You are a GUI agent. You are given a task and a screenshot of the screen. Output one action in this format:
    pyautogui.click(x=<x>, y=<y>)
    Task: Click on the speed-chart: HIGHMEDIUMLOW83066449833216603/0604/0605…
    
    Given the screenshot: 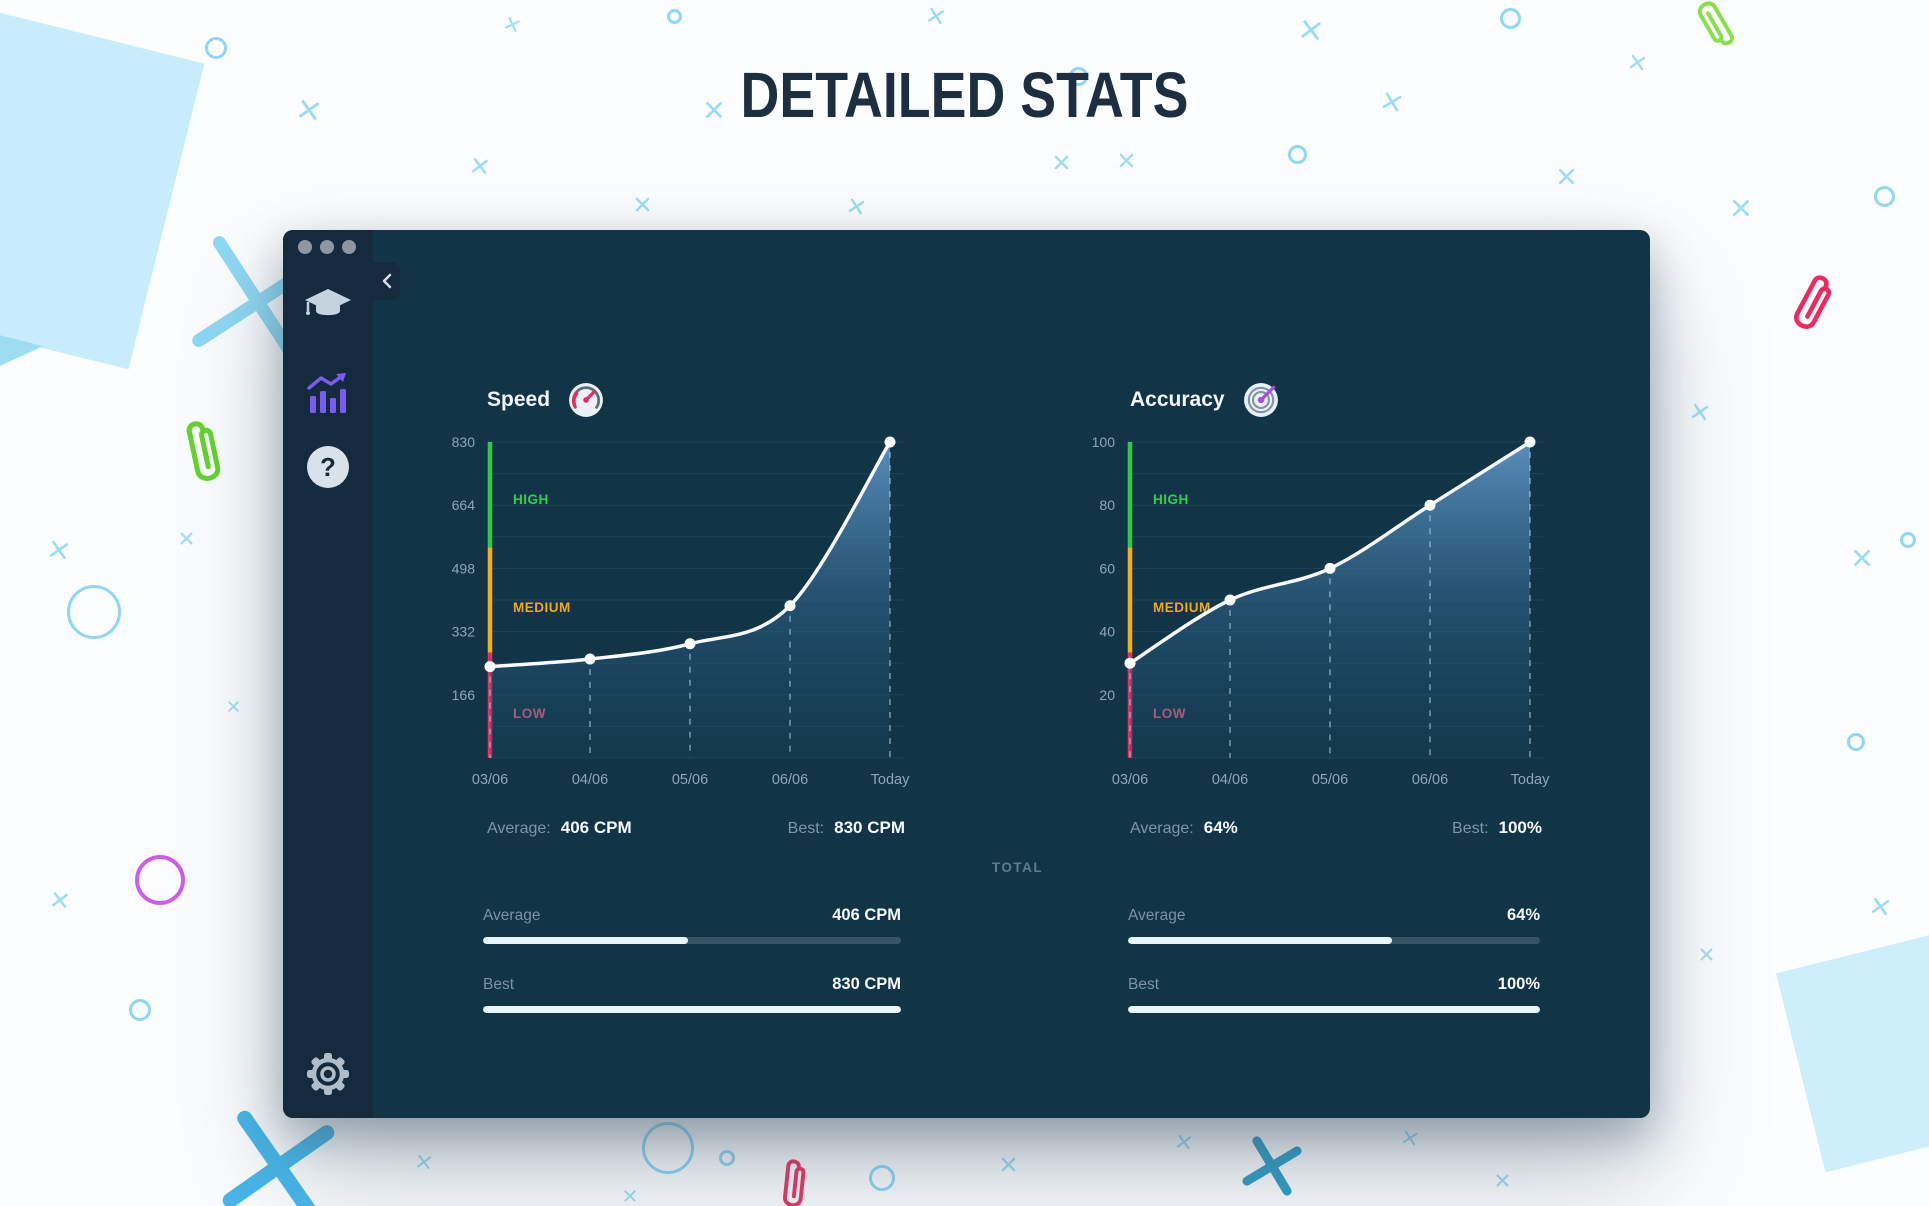 What is the action you would take?
    pyautogui.click(x=681, y=611)
    